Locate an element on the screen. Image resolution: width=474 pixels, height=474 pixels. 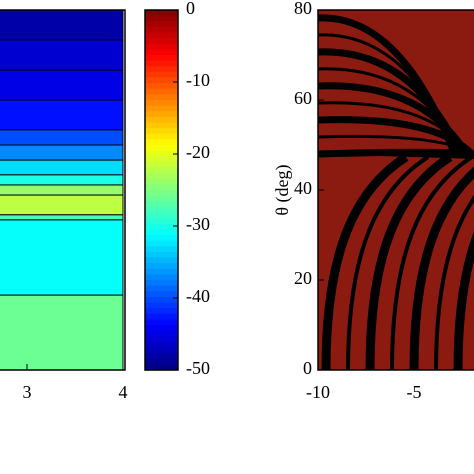
boundary is located at coordinates (396, 155).